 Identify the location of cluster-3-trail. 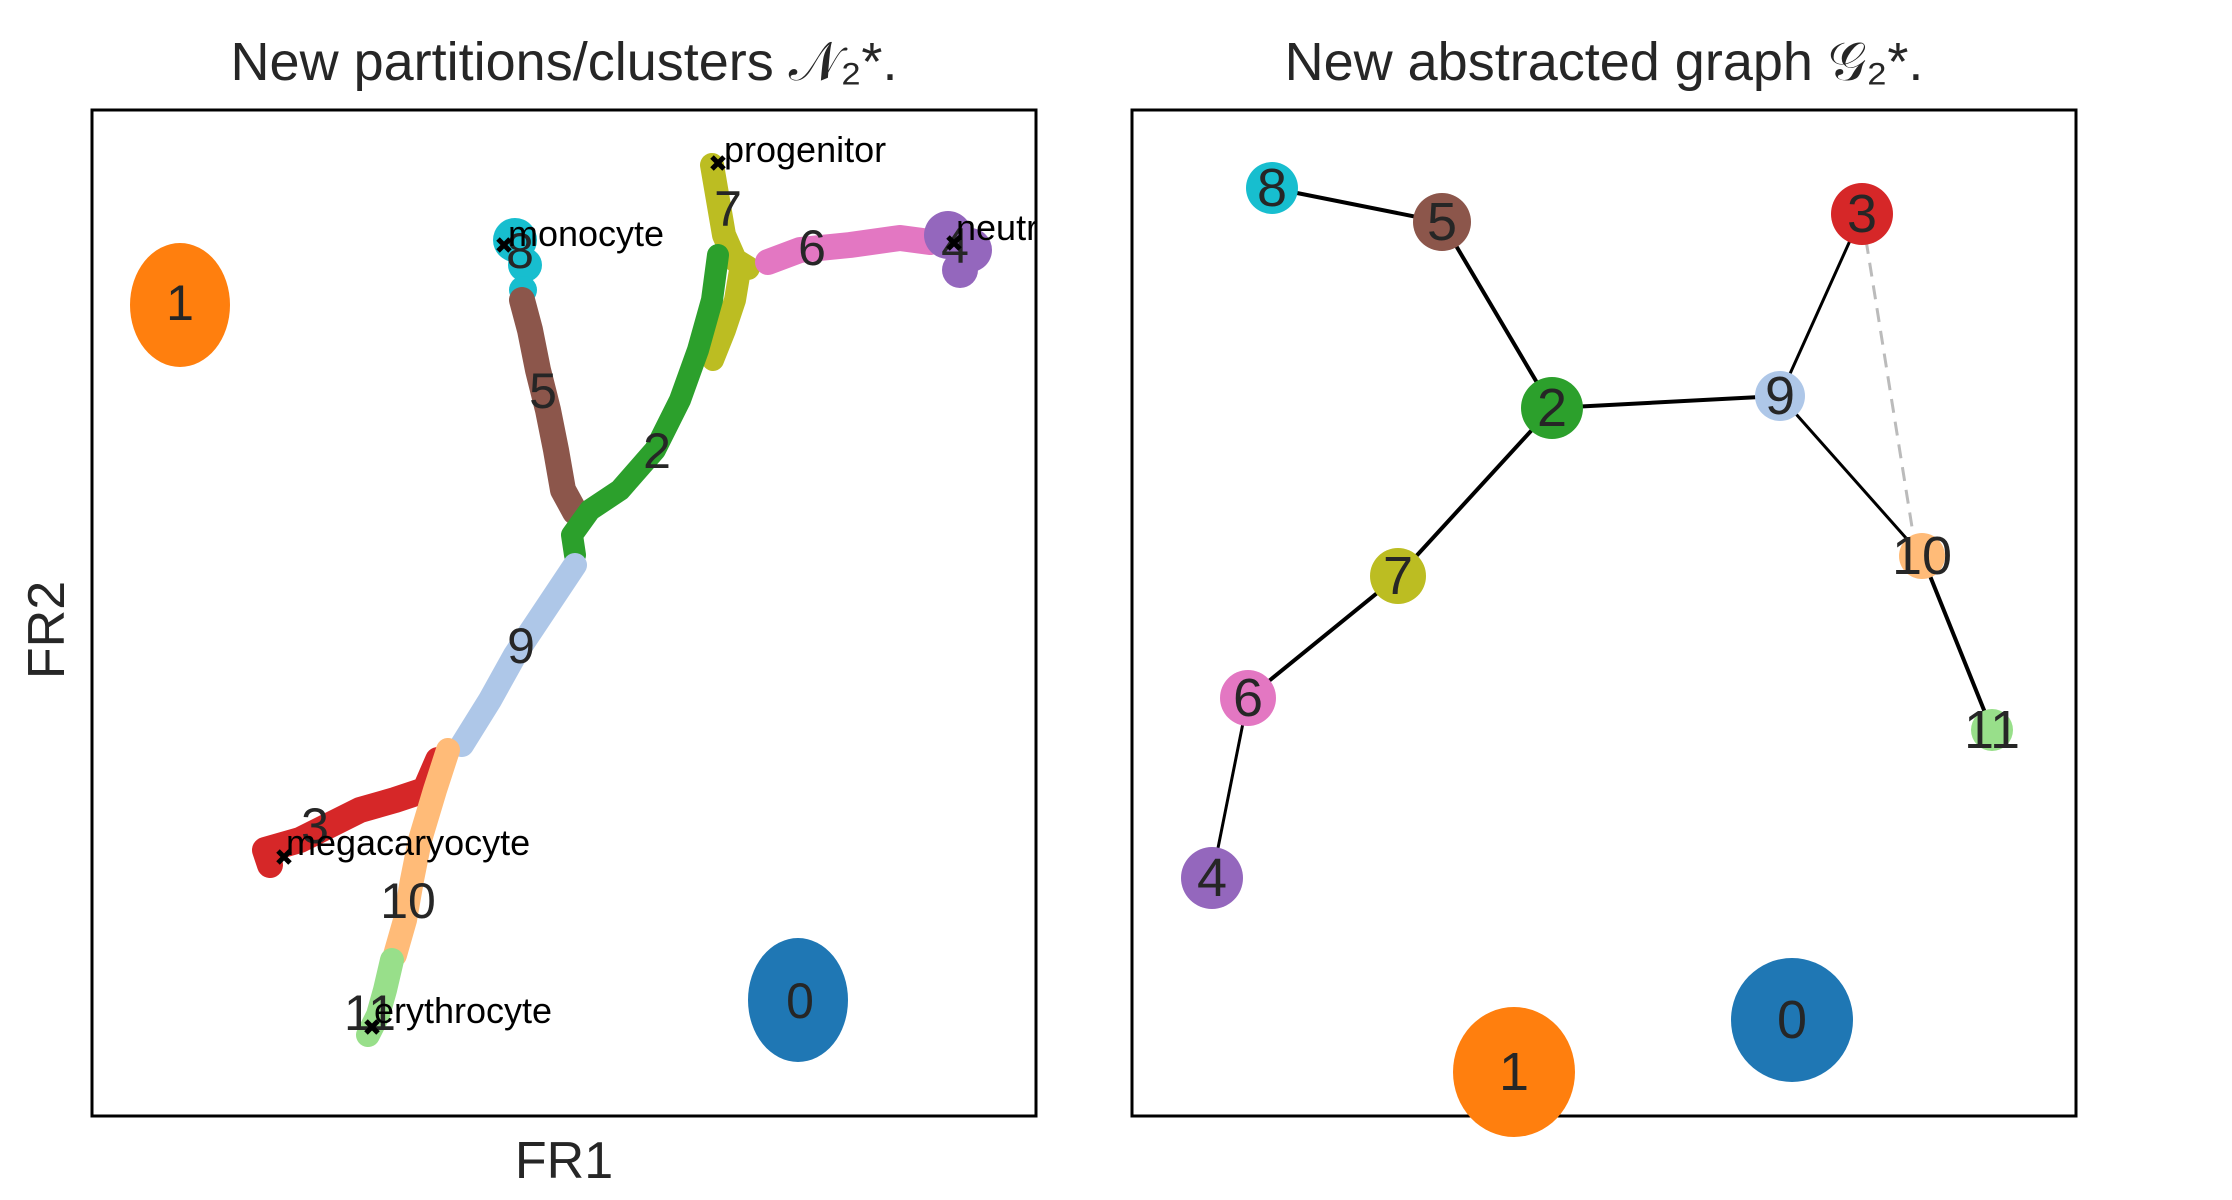
(351, 812).